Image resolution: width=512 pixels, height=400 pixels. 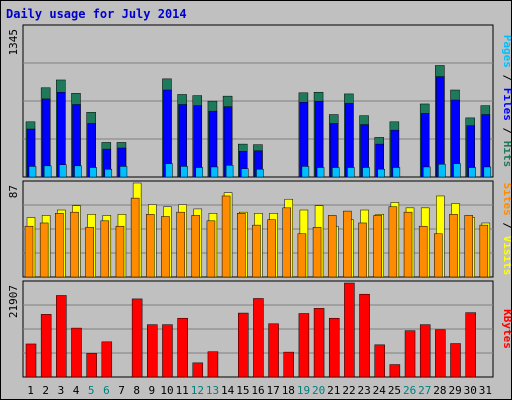 What do you see at coordinates (91, 390) in the screenshot?
I see `x-tick-label: 5` at bounding box center [91, 390].